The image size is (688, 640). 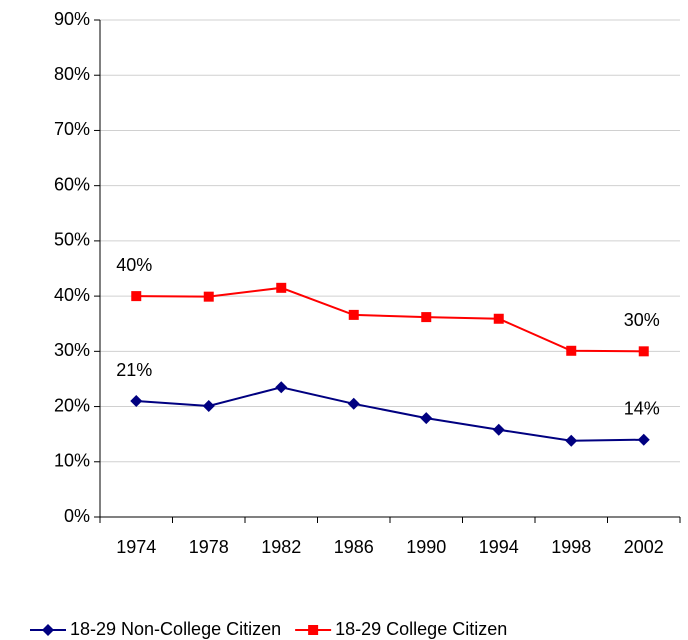 What do you see at coordinates (421, 629) in the screenshot?
I see `legend-label: 18-29 College Citizen` at bounding box center [421, 629].